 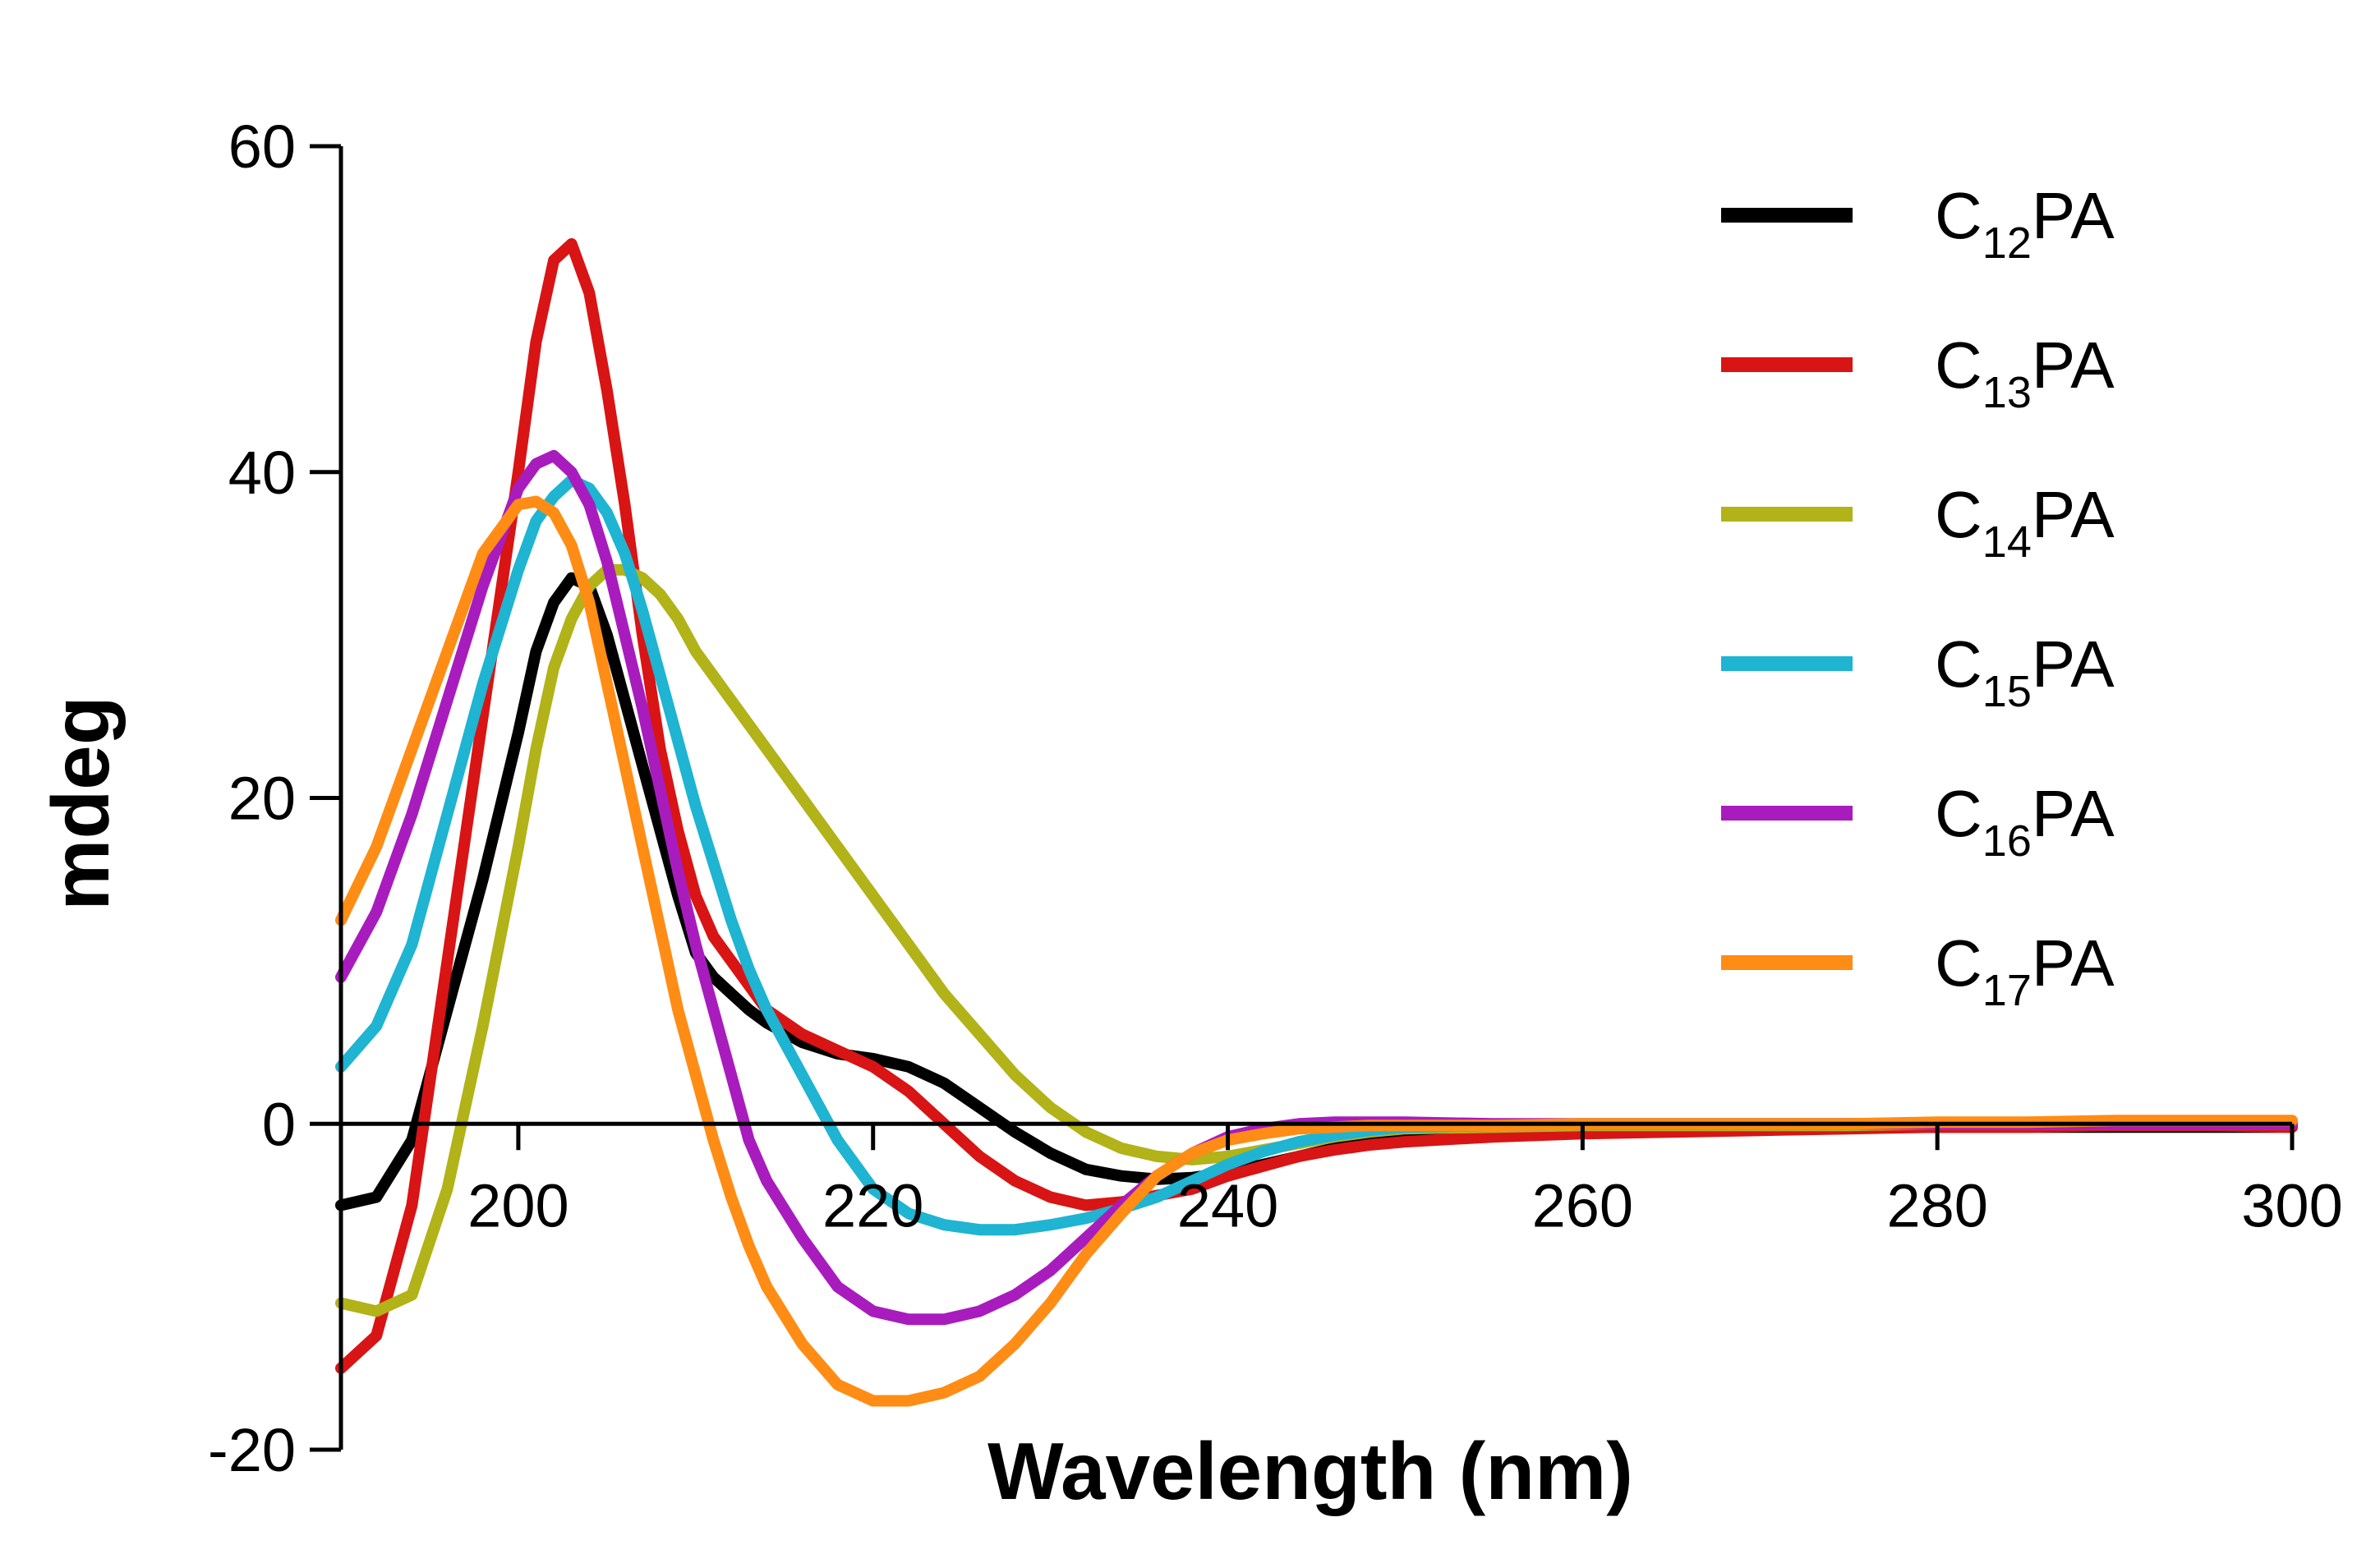 I want to click on y-axis-title: mdeg, so click(x=80, y=803).